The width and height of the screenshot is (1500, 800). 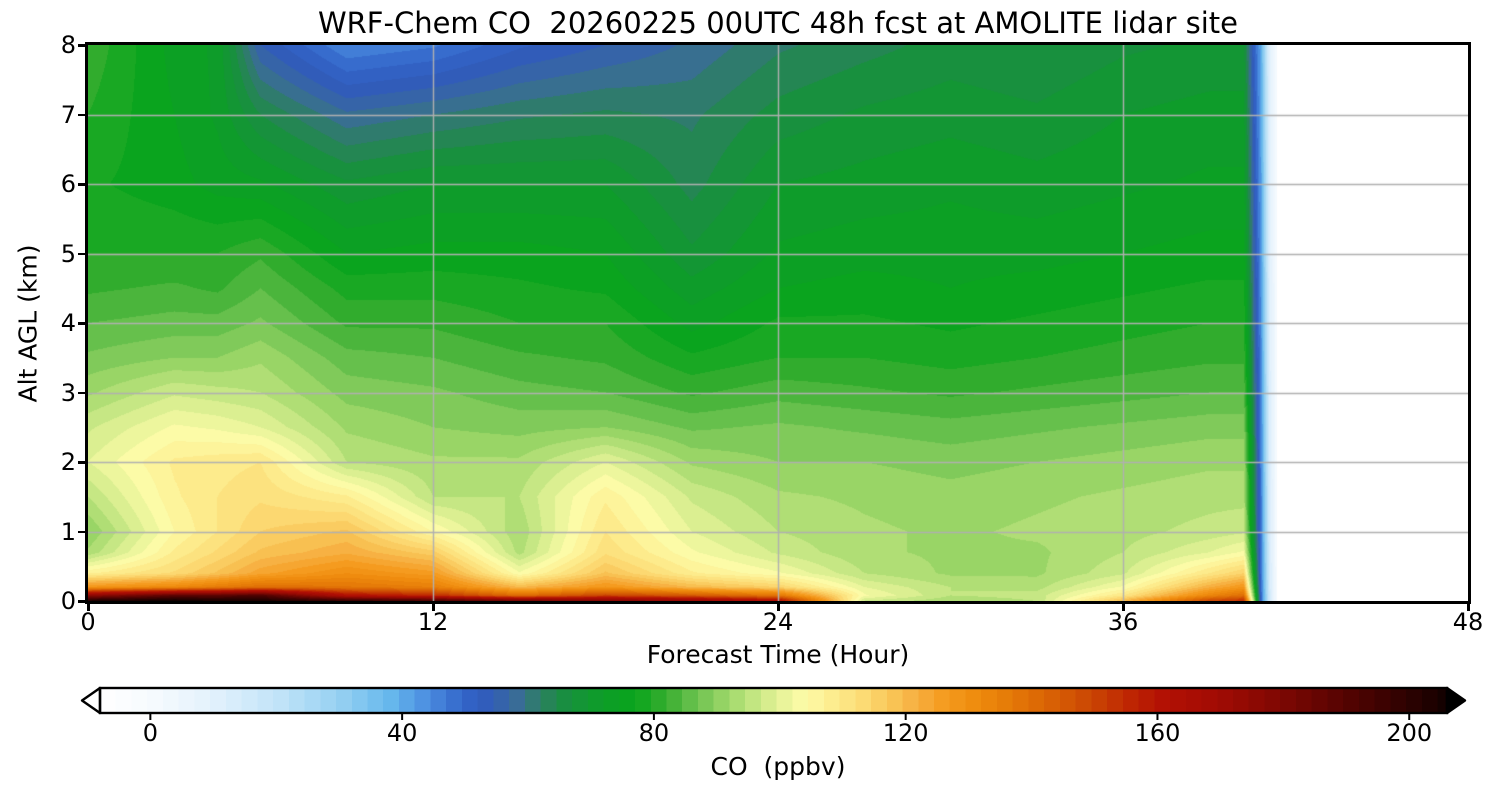 What do you see at coordinates (1123, 622) in the screenshot?
I see `x-tick-label: 36` at bounding box center [1123, 622].